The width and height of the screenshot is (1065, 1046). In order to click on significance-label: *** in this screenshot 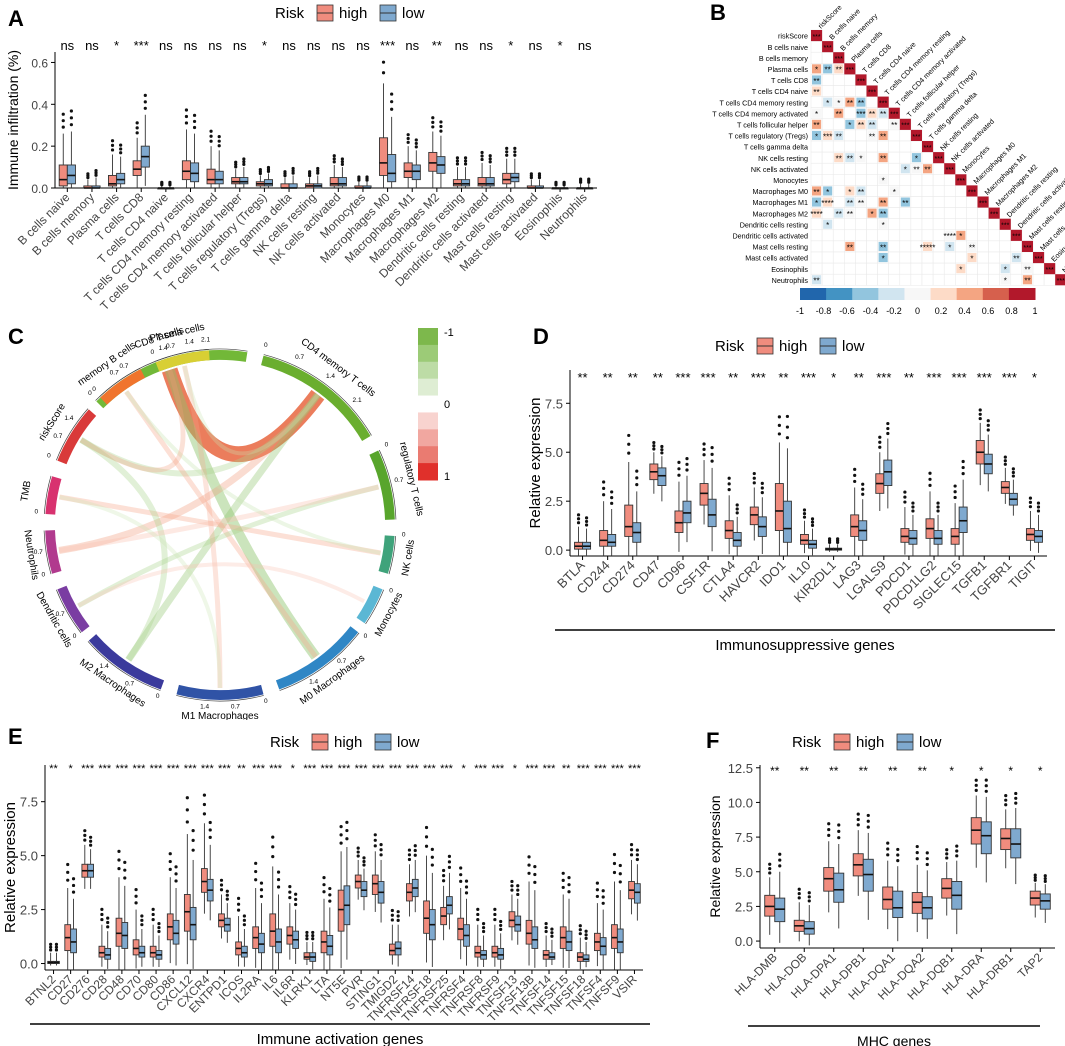, I will do `click(984, 377)`.